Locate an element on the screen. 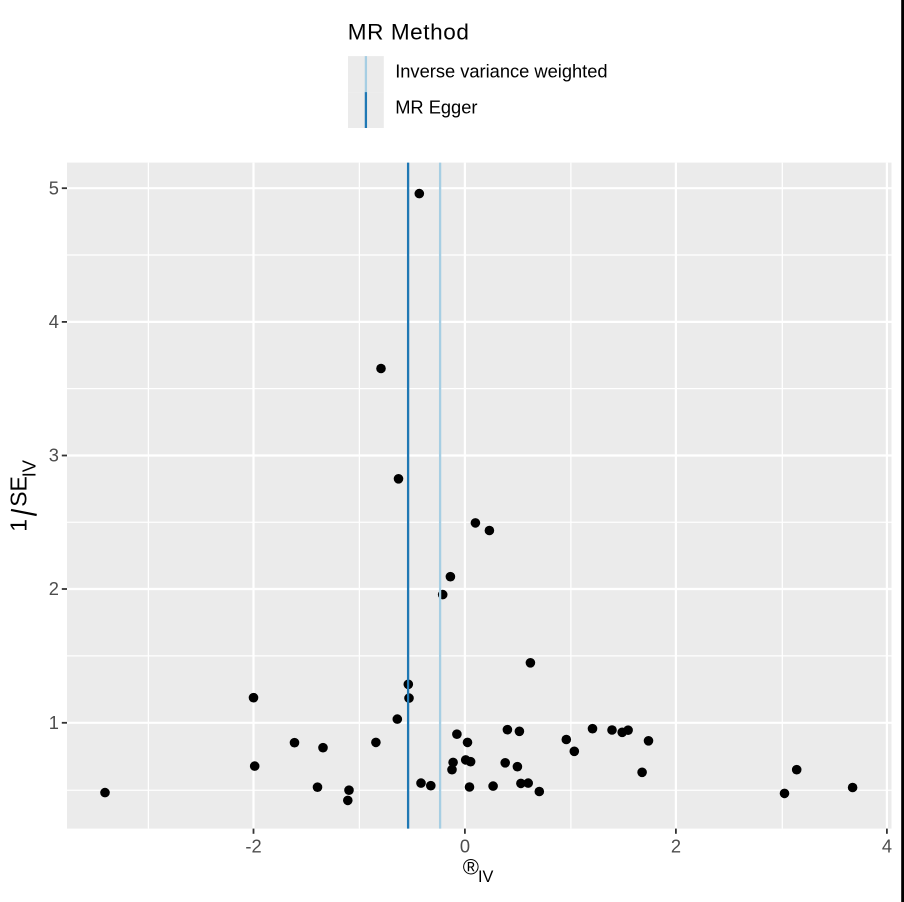 The width and height of the screenshot is (904, 902). svg-text: SE is located at coordinates (18, 491).